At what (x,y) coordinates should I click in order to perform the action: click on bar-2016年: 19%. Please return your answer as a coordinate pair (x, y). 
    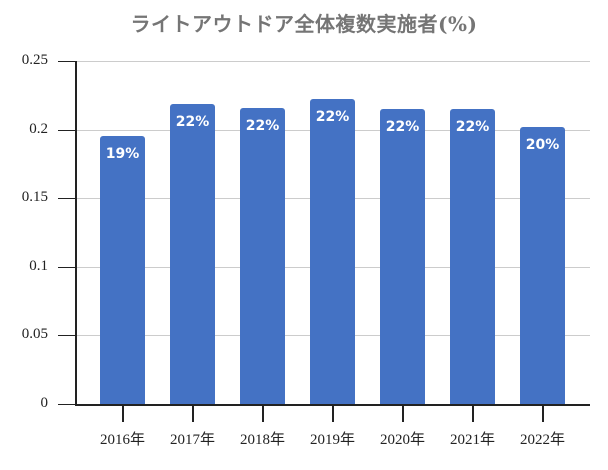
    Looking at the image, I should click on (122, 270).